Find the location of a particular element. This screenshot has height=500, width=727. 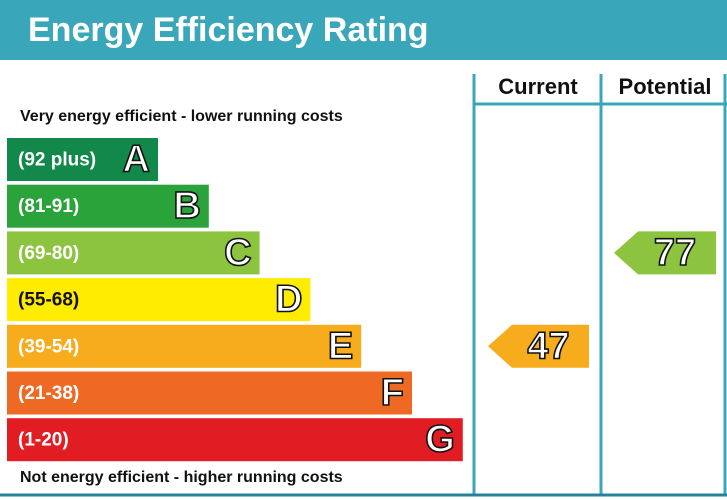

band-range: (39-54) is located at coordinates (48, 346).